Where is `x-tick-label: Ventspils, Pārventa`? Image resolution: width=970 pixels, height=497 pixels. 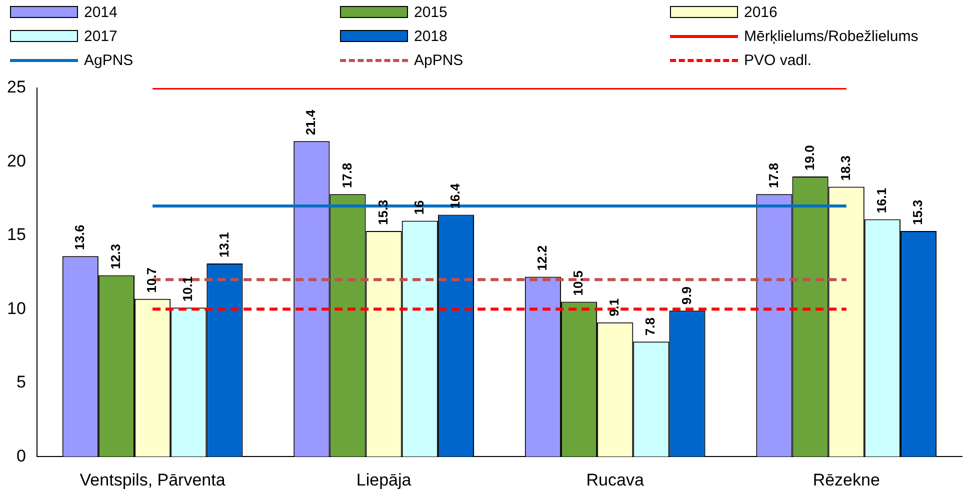 x-tick-label: Ventspils, Pārventa is located at coordinates (153, 480).